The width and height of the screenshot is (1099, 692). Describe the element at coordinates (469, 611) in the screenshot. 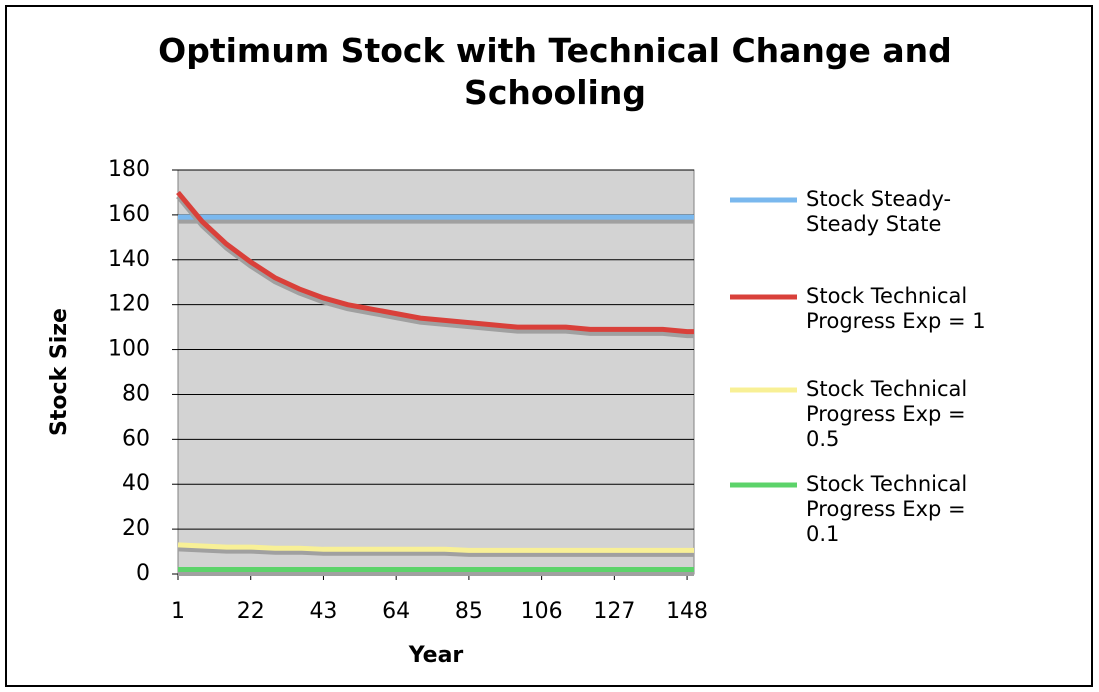

I see `x-tick-label: 85` at that location.